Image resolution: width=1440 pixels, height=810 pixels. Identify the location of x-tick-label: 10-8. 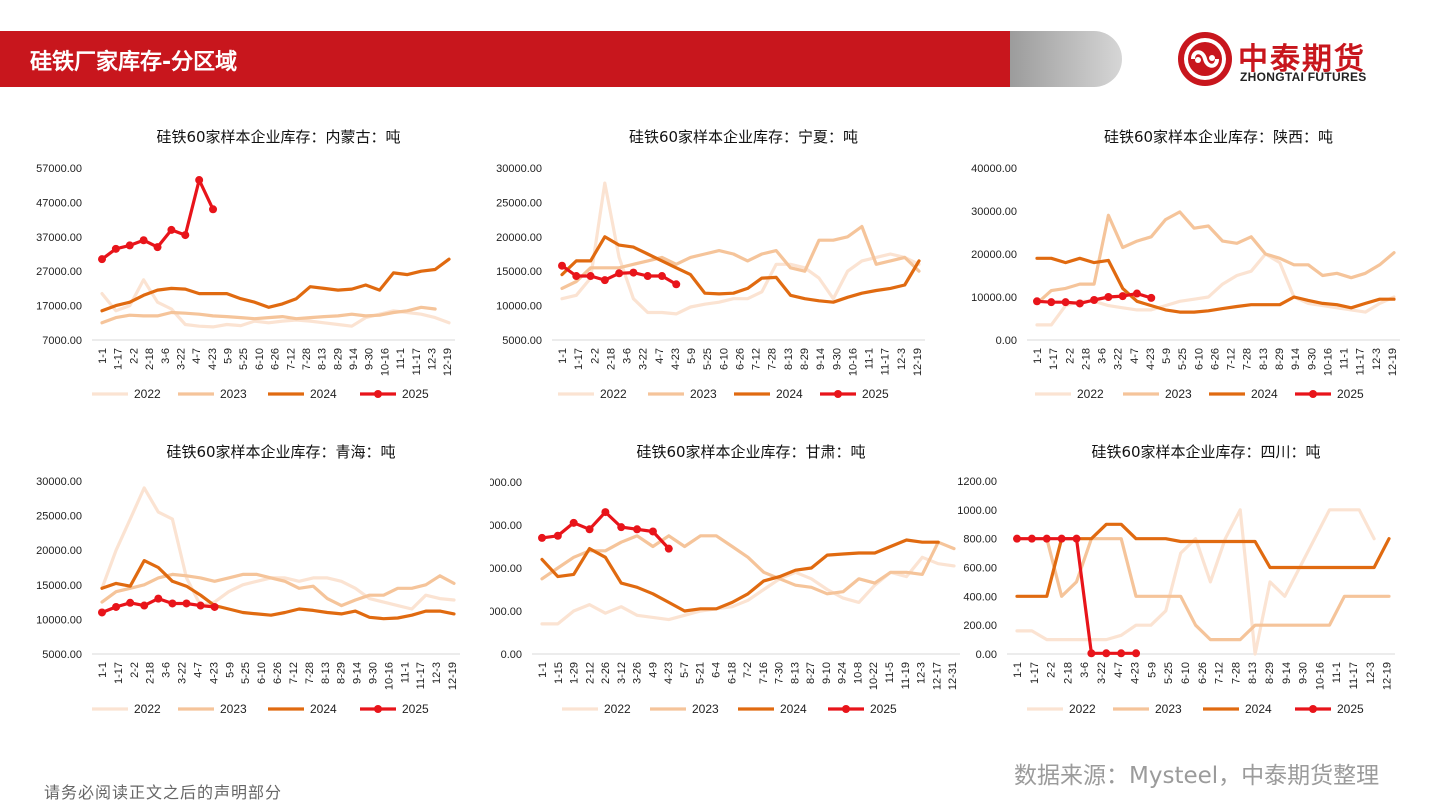
(858, 673).